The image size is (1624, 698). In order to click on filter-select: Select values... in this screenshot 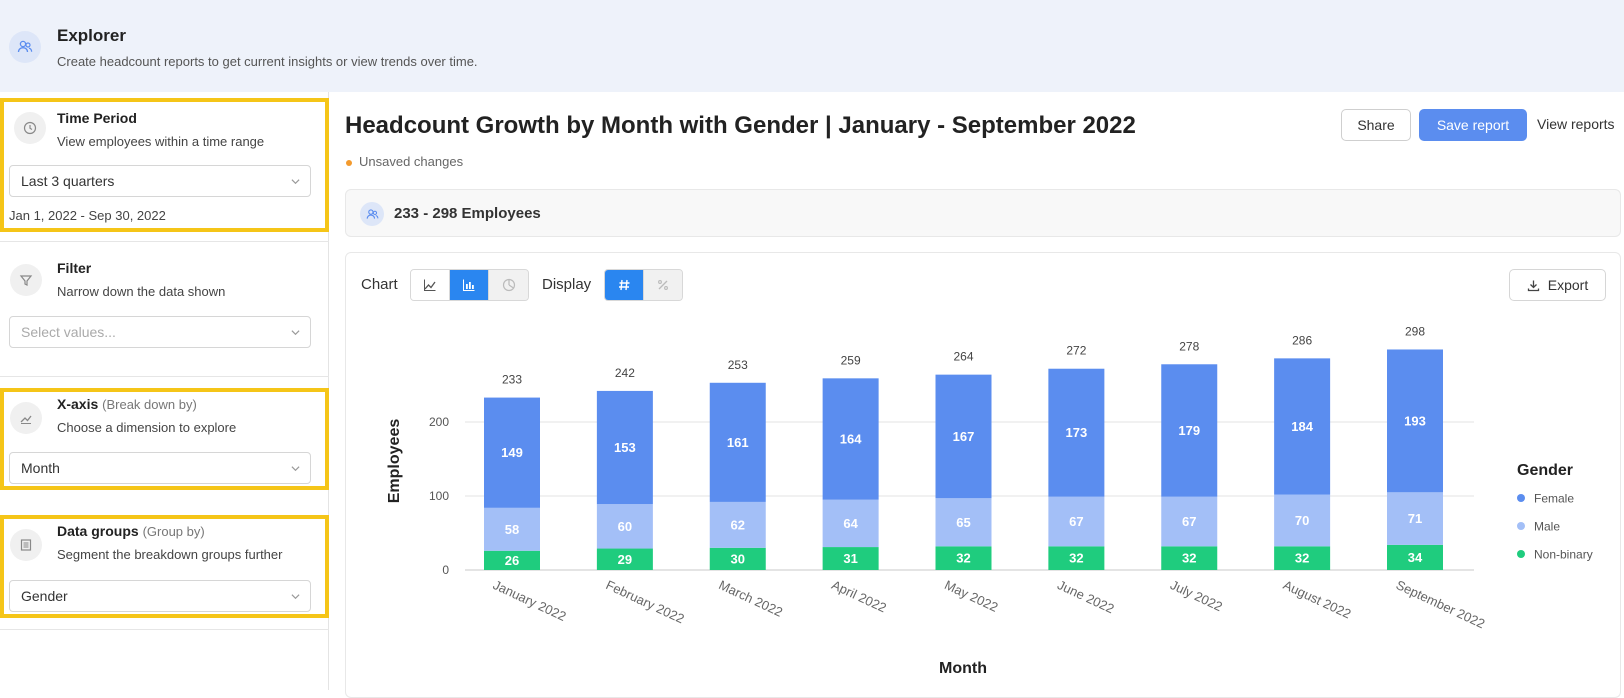, I will do `click(160, 332)`.